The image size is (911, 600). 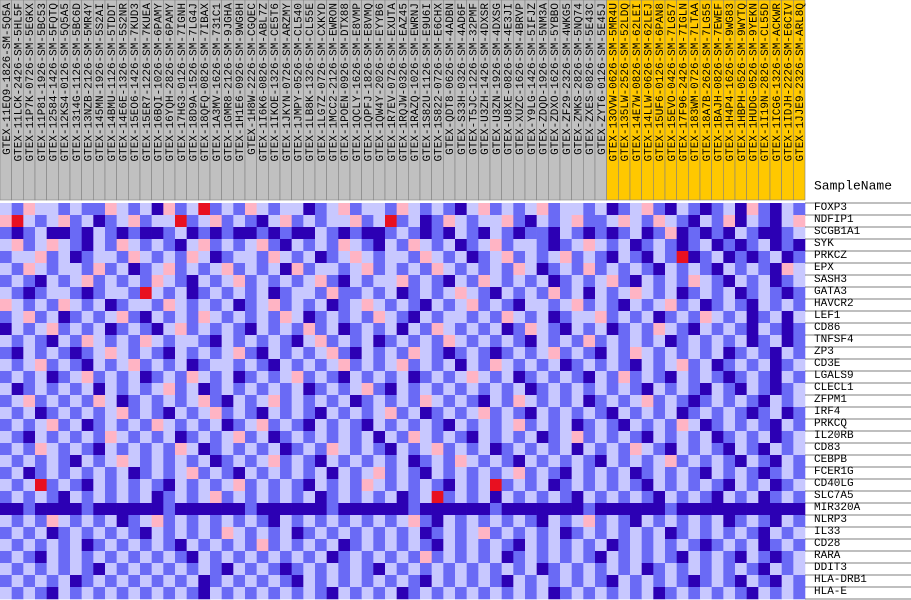 I want to click on row-label: CLECL1, so click(x=834, y=388).